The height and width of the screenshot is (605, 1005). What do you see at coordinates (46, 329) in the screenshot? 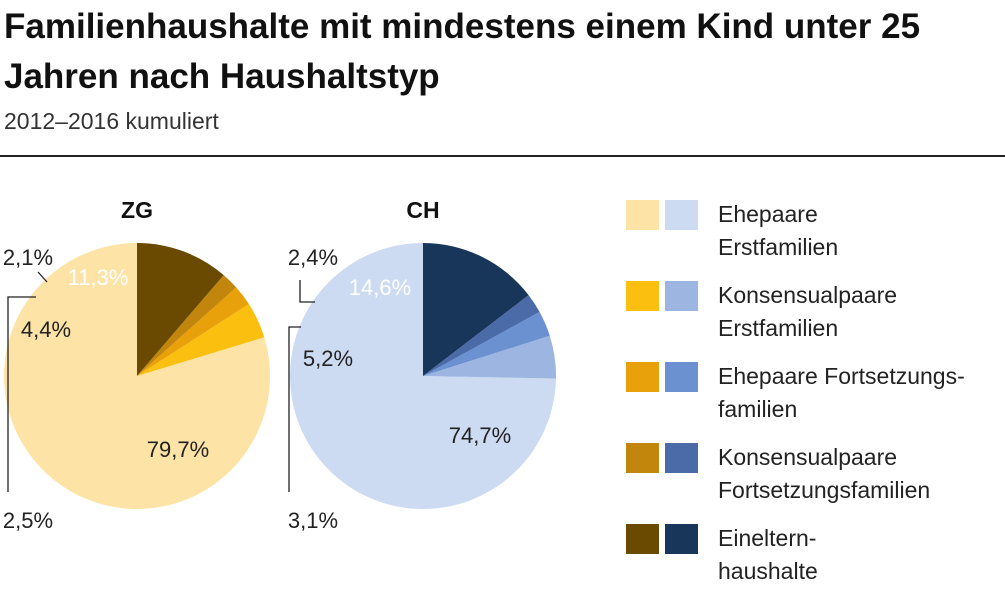
I see `data-label-zg-1: 4,4%` at bounding box center [46, 329].